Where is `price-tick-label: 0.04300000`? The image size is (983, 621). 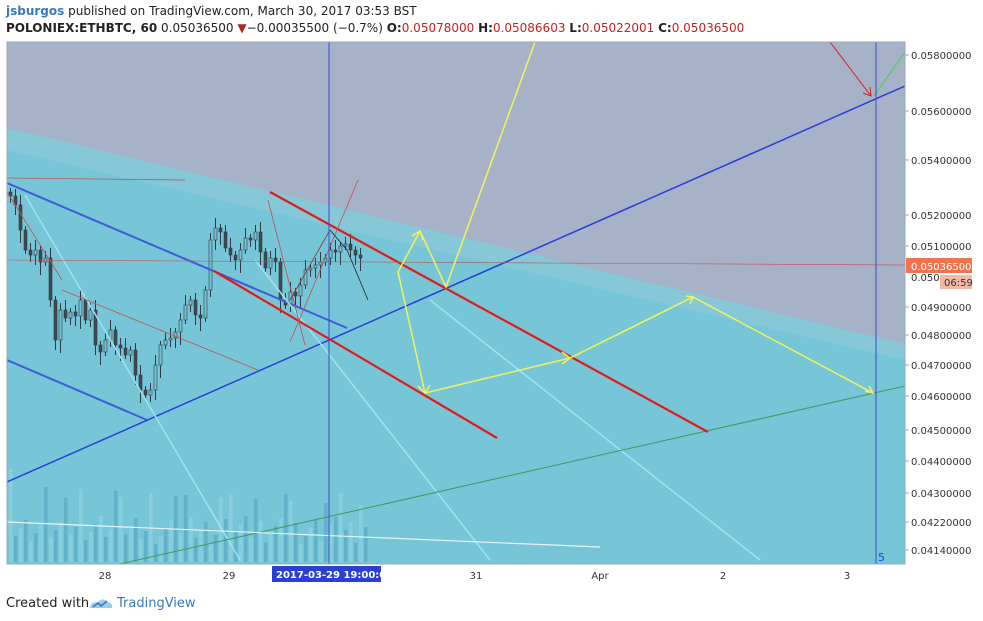 price-tick-label: 0.04300000 is located at coordinates (941, 494).